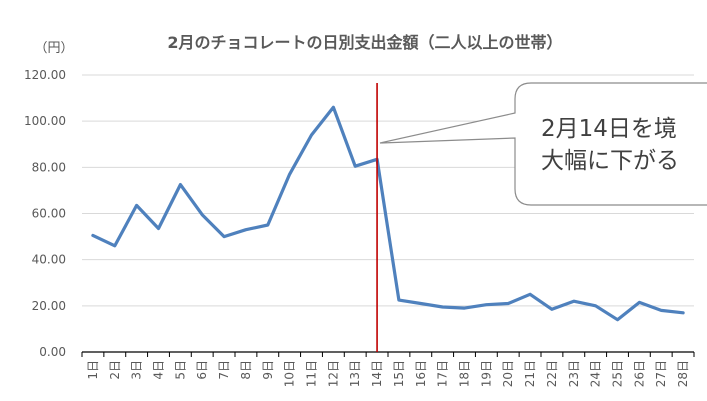 This screenshot has height=401, width=707. What do you see at coordinates (355, 373) in the screenshot?
I see `x-tick-label: 13日` at bounding box center [355, 373].